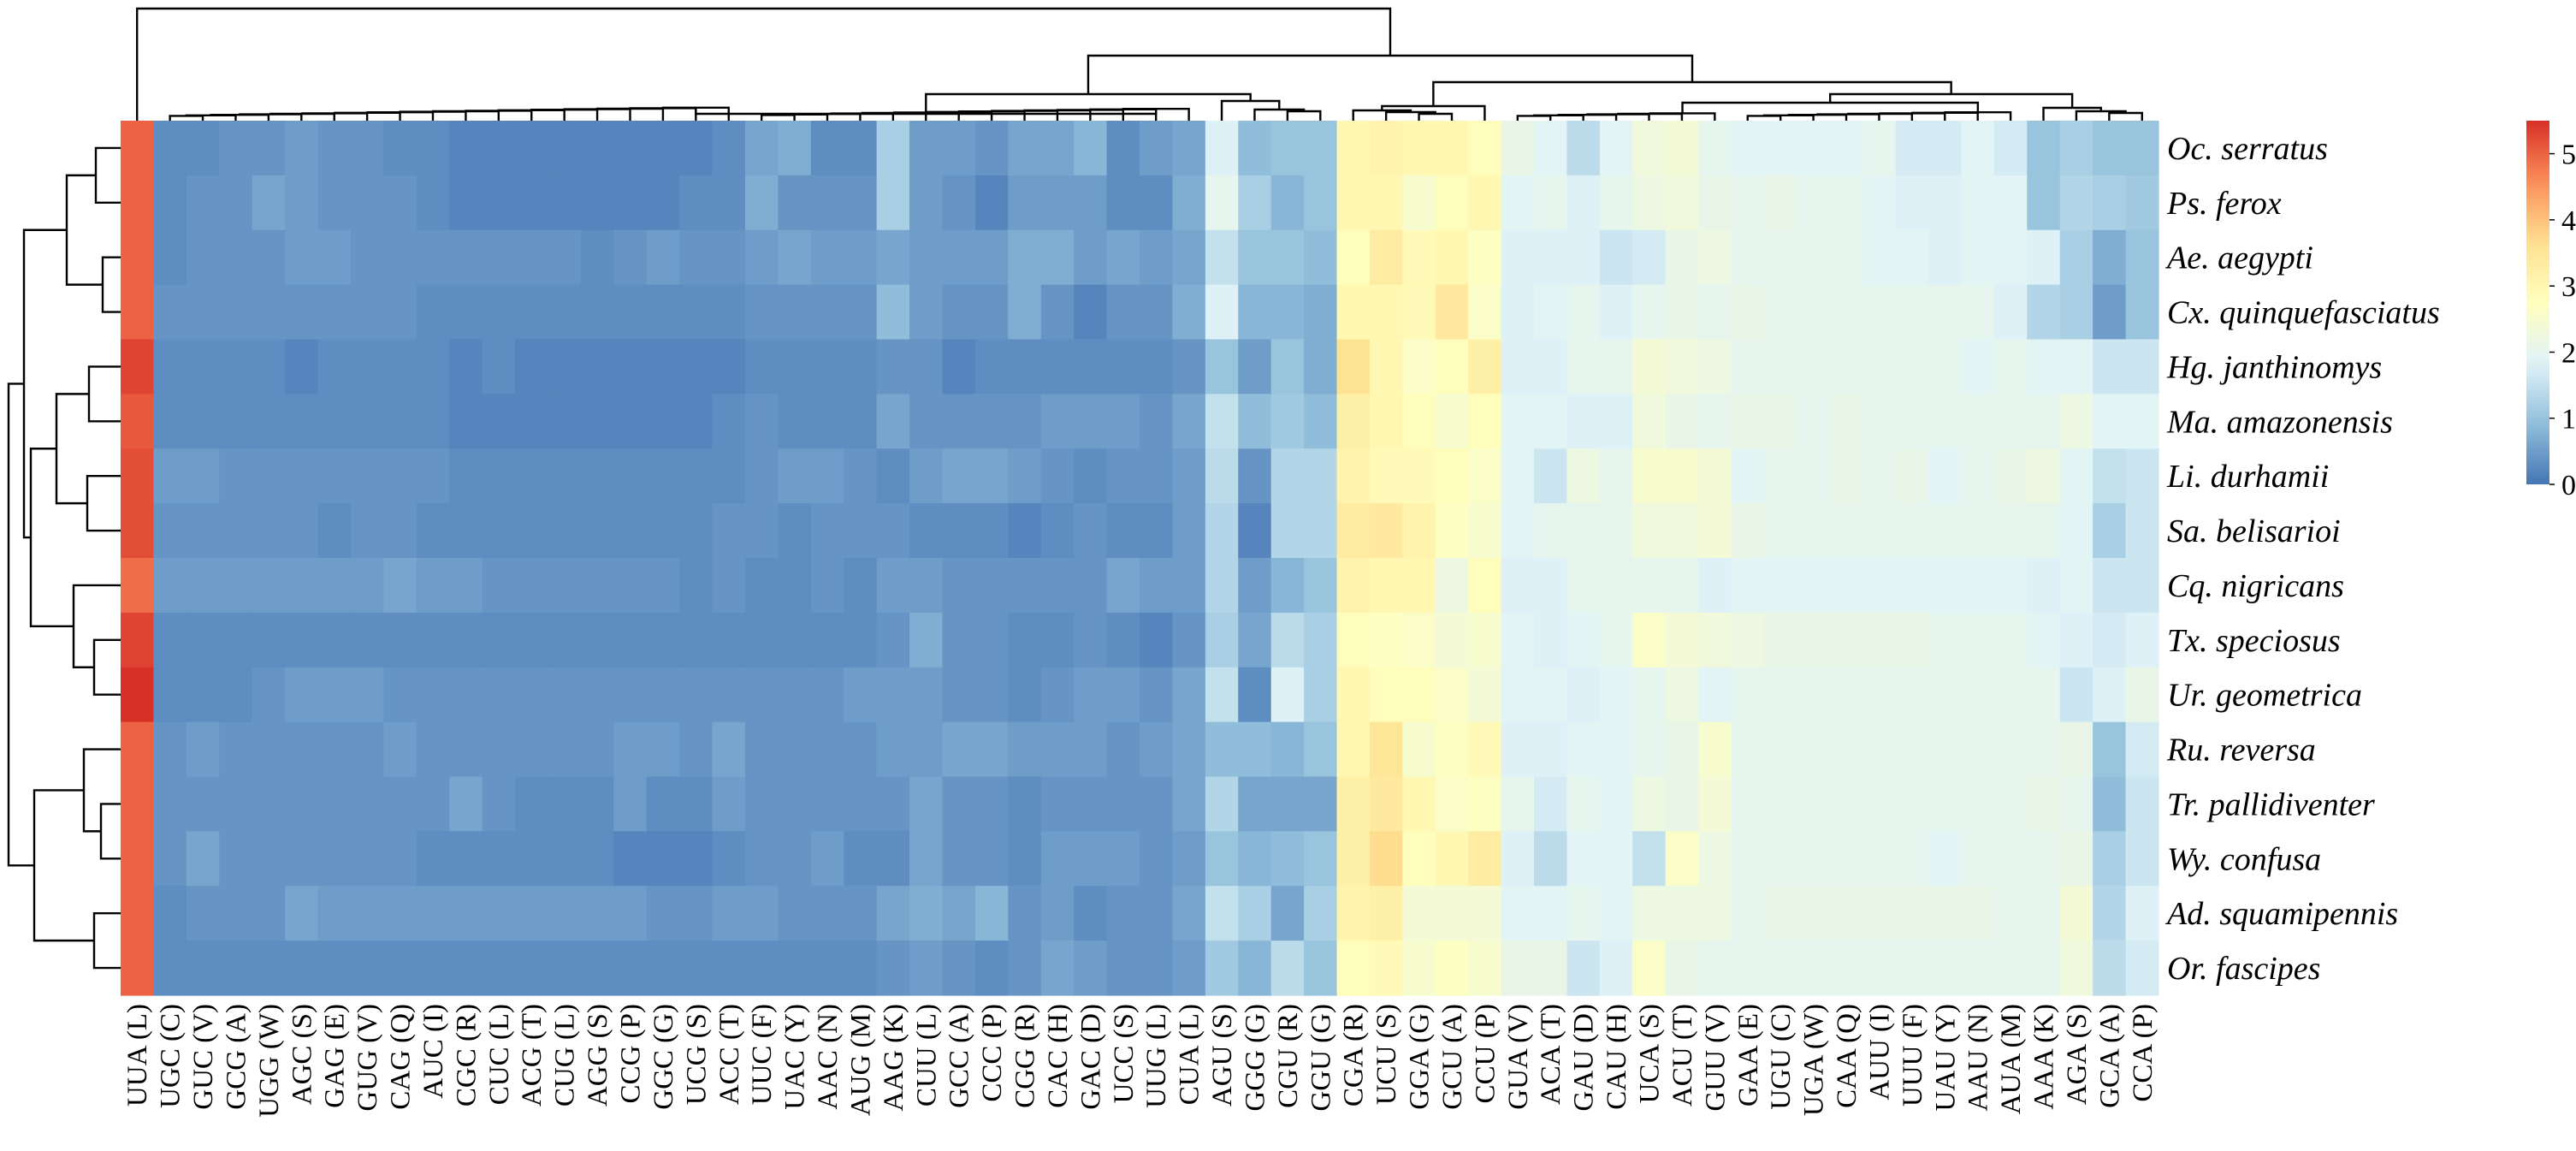 The width and height of the screenshot is (2576, 1151). I want to click on codon-label: UCA (S), so click(1650, 1053).